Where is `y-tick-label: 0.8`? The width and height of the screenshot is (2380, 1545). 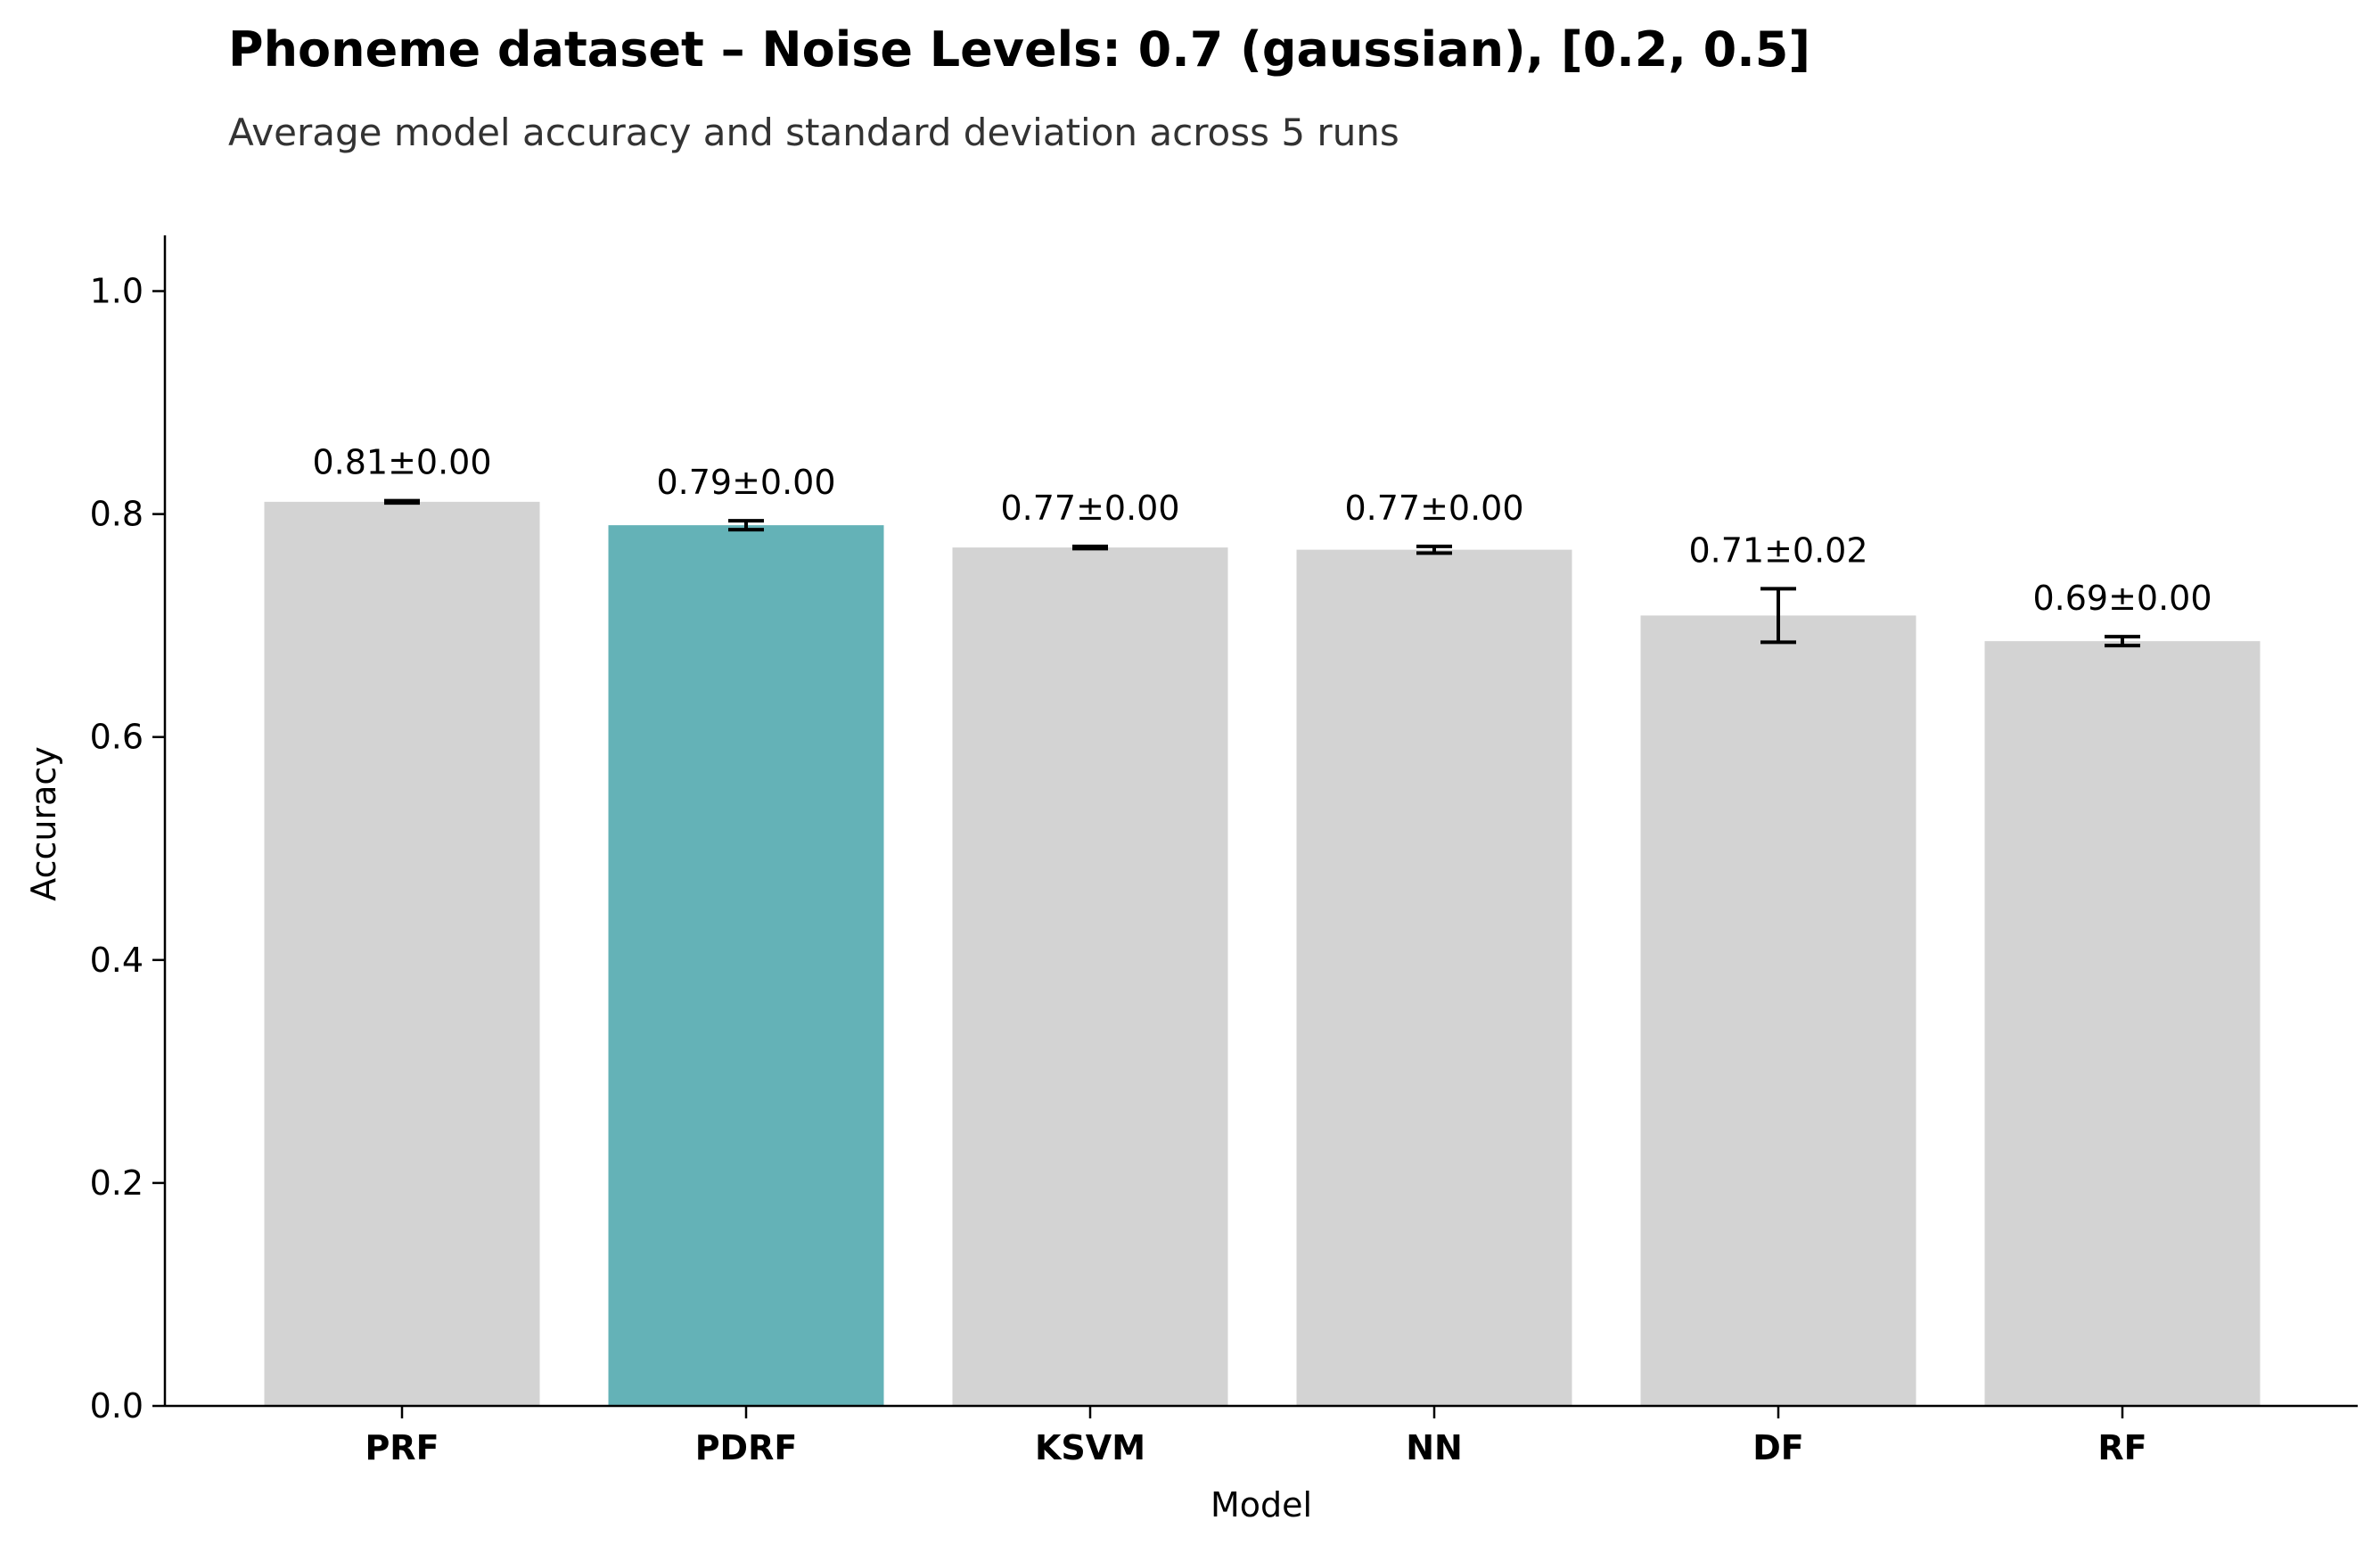
y-tick-label: 0.8 is located at coordinates (117, 515).